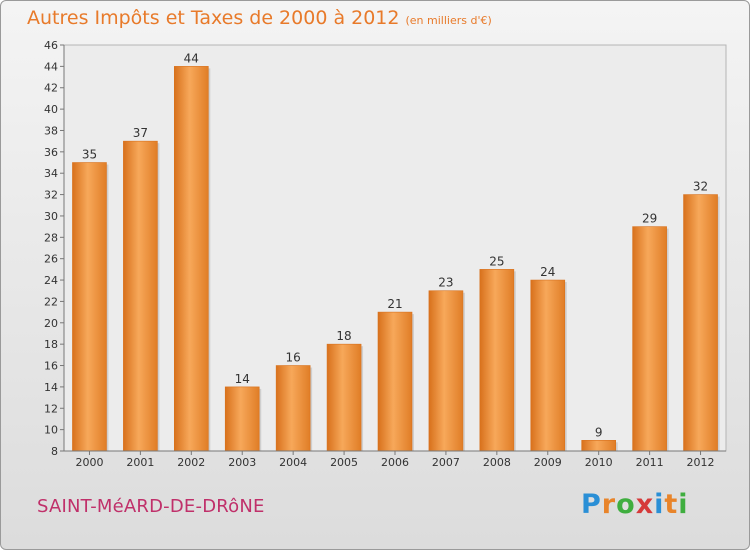 The height and width of the screenshot is (550, 750). Describe the element at coordinates (242, 379) in the screenshot. I see `bar-value-label: 14` at that location.